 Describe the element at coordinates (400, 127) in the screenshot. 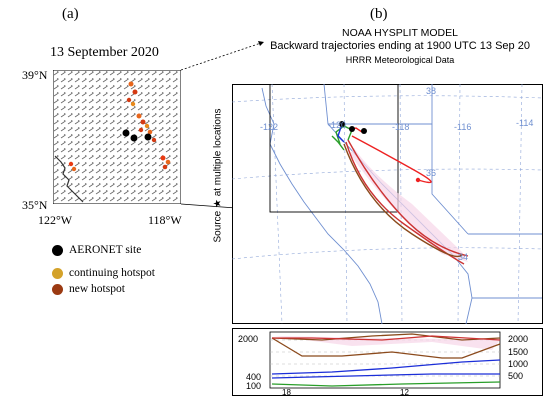

I see `lon-label-118: -118` at that location.